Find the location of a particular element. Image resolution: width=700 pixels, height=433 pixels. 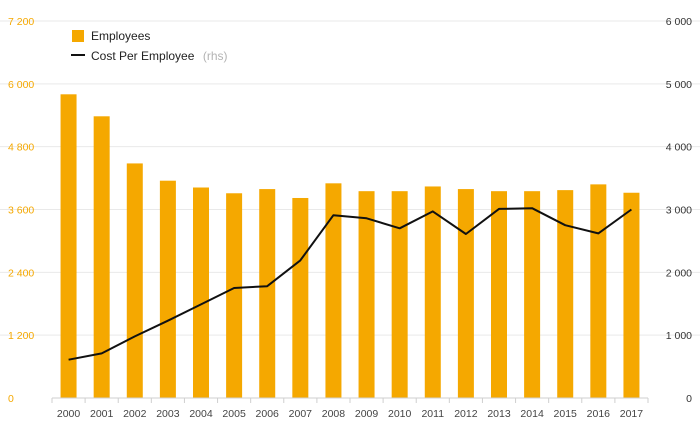

left-tick-label: 2 400 is located at coordinates (21, 273).